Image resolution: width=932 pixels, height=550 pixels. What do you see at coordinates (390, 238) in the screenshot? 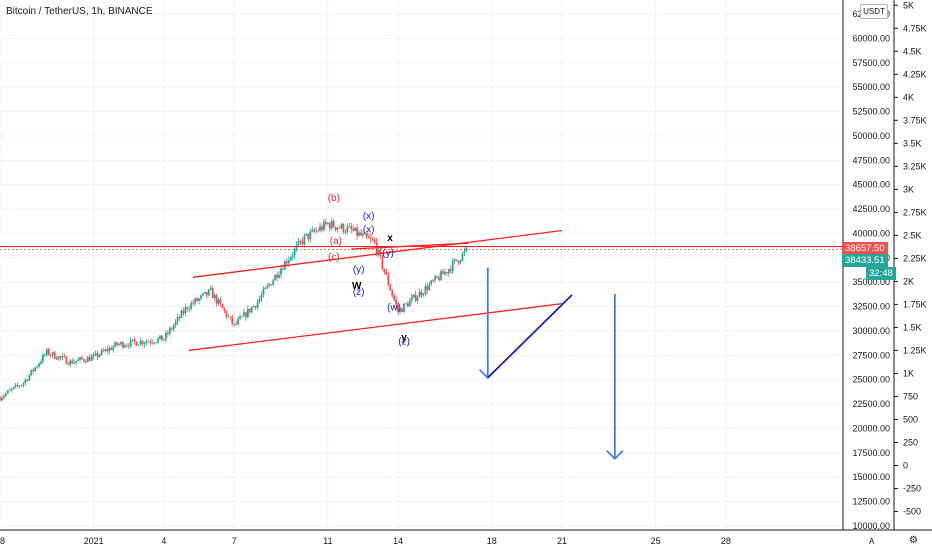
I see `wave-label: x` at bounding box center [390, 238].